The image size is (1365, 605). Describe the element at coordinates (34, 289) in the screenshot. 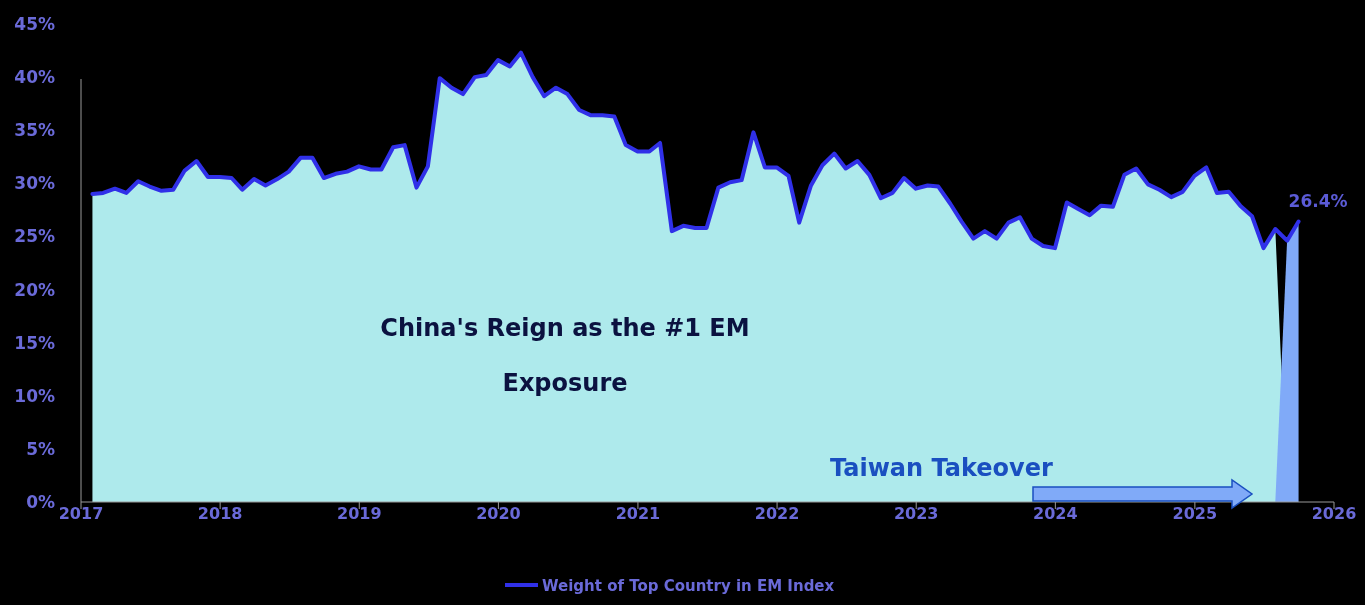

I see `y-tick-label: 20%` at that location.